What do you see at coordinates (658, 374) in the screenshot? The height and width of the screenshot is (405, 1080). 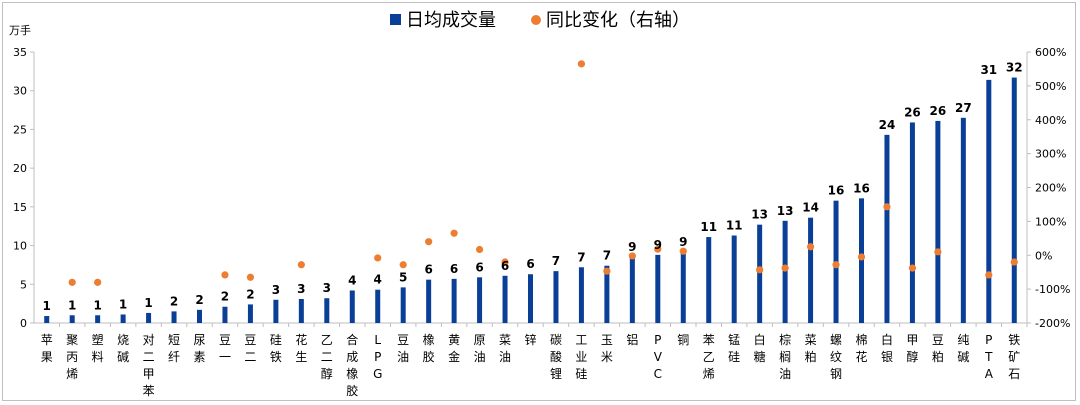 I see `category-label-char: C` at bounding box center [658, 374].